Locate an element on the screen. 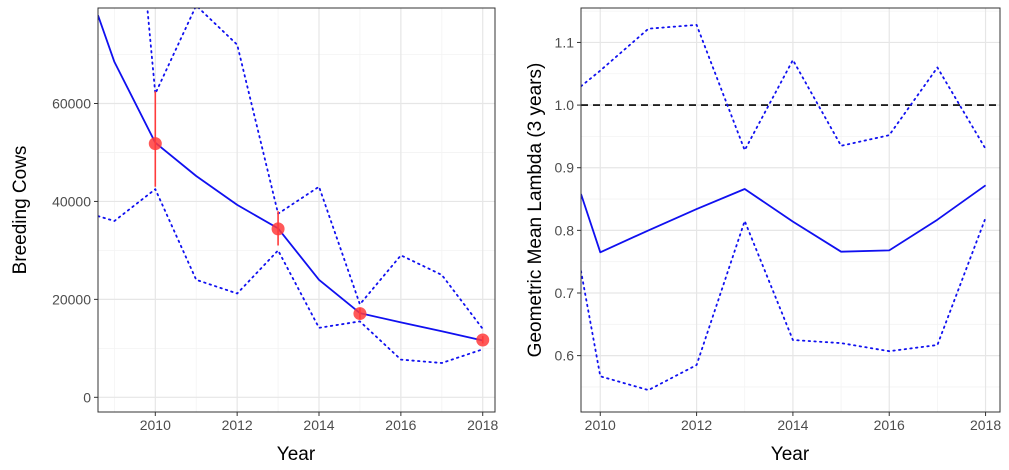 Image resolution: width=1009 pixels, height=470 pixels. y-tick-label: 0.7 is located at coordinates (565, 293).